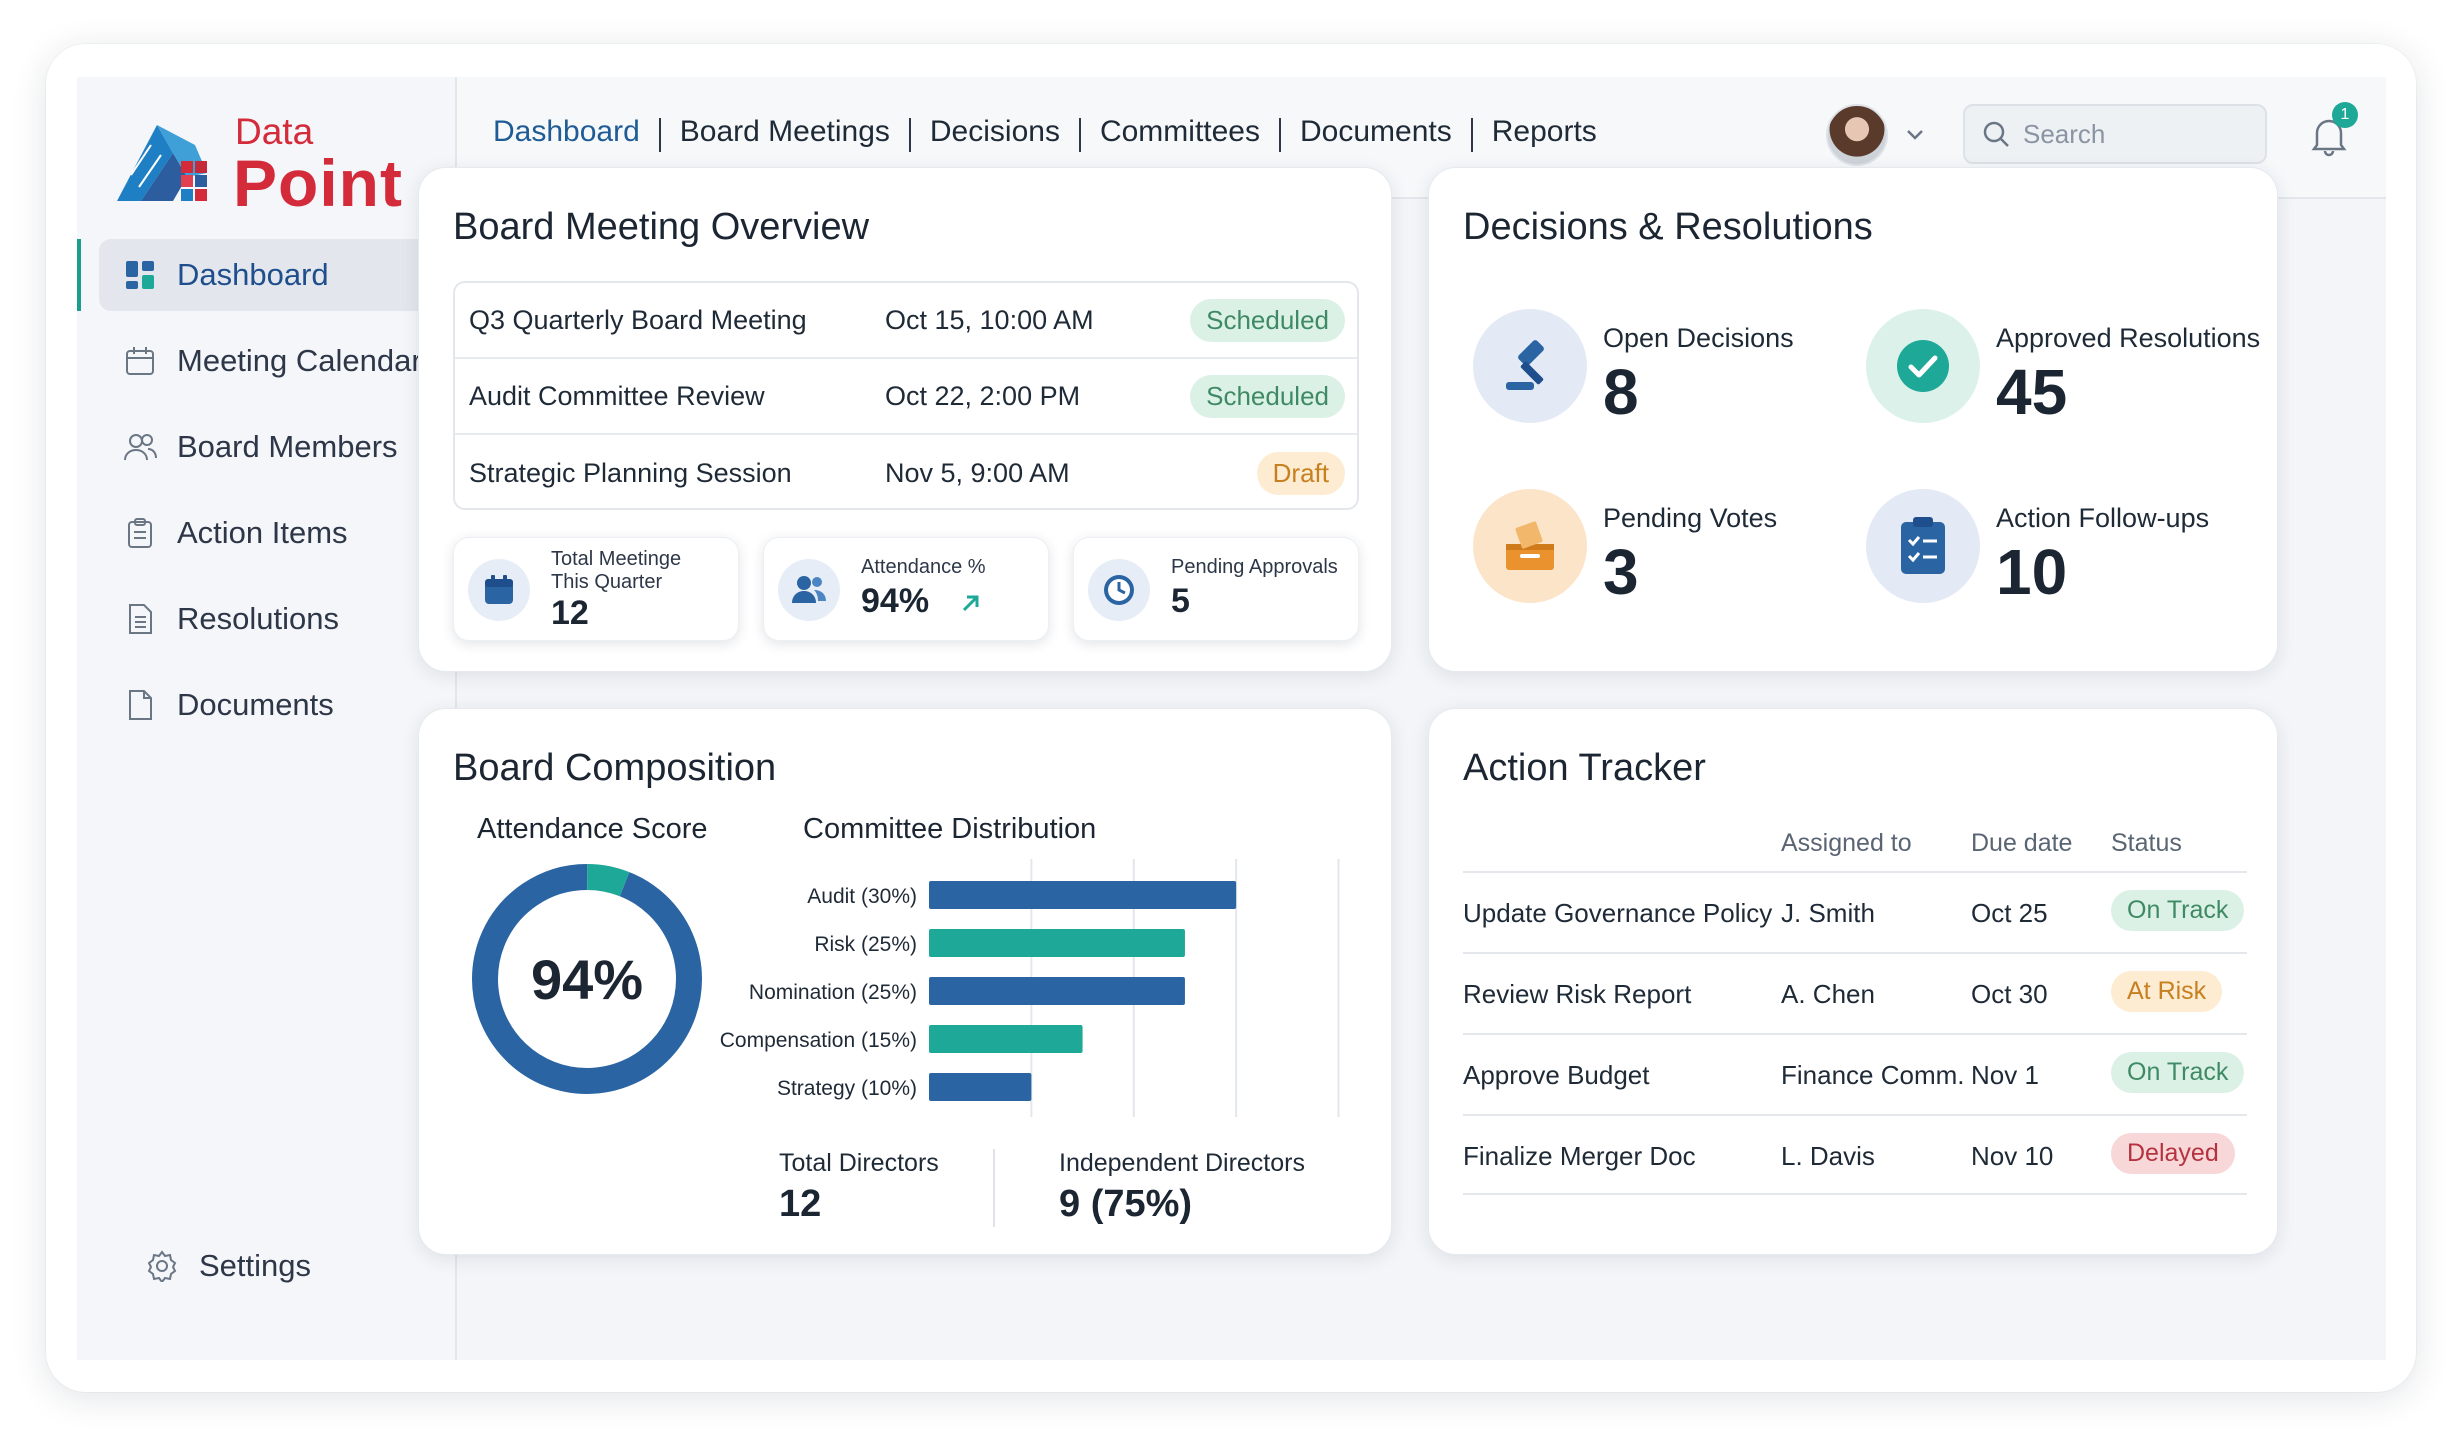 This screenshot has height=1437, width=2461. What do you see at coordinates (818, 1040) in the screenshot?
I see `bar-label: Compensation (15%)` at bounding box center [818, 1040].